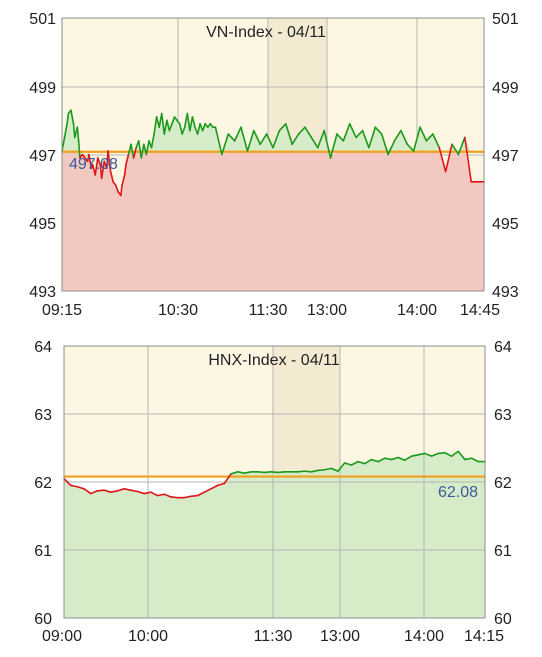  Describe the element at coordinates (503, 483) in the screenshot. I see `hnx-y-axis-right: 64 63 62 61 60` at that location.